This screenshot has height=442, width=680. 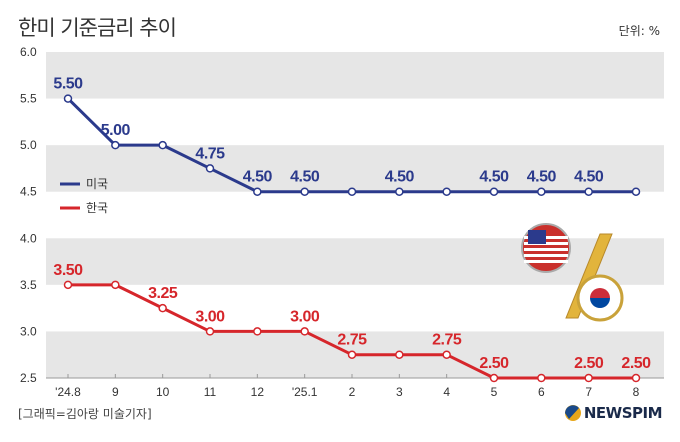 I want to click on data-label: 5.50, so click(x=68, y=84).